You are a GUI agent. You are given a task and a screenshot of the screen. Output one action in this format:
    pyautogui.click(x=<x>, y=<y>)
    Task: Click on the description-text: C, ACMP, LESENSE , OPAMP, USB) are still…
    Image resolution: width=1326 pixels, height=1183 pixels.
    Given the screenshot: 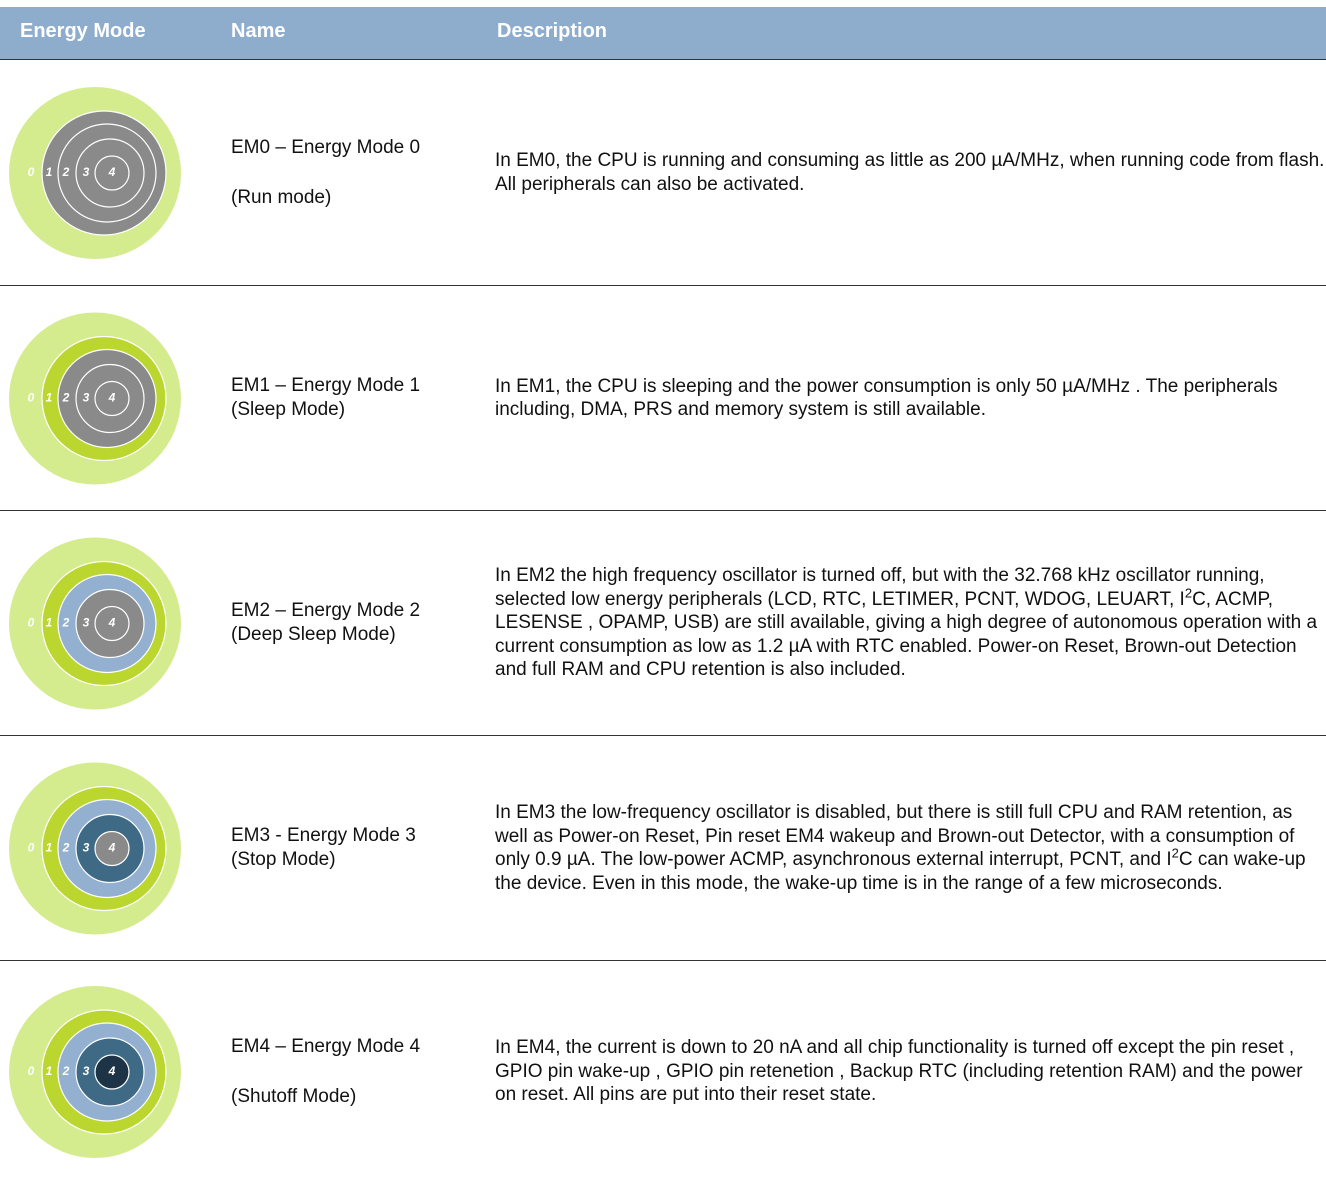 What is the action you would take?
    pyautogui.click(x=906, y=634)
    